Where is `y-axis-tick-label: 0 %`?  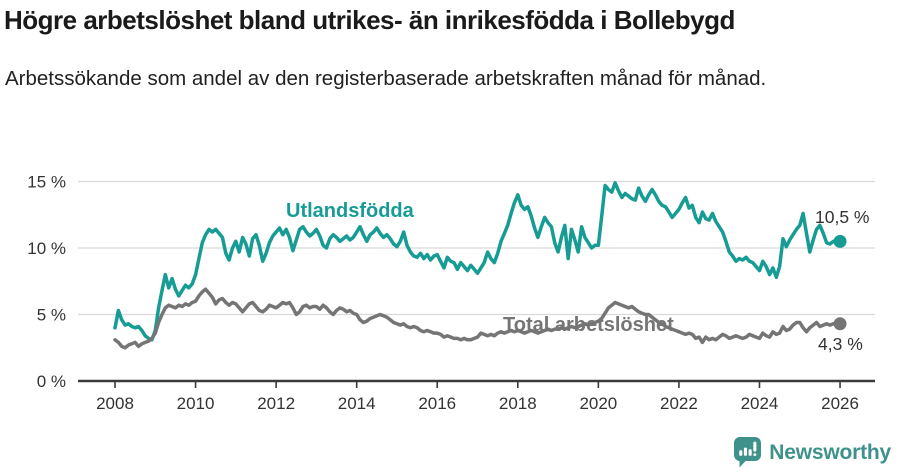 y-axis-tick-label: 0 % is located at coordinates (51, 381).